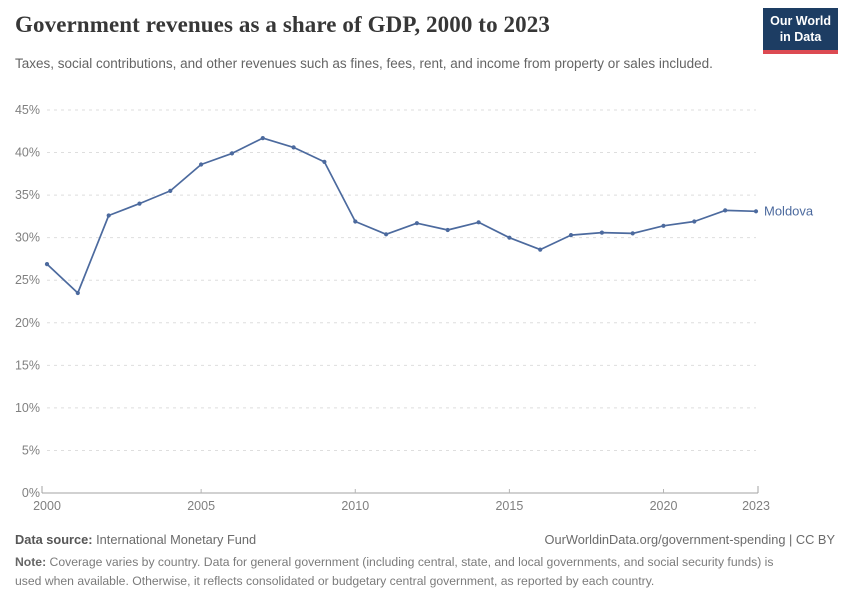  Describe the element at coordinates (31, 562) in the screenshot. I see `note-label: Note:` at that location.